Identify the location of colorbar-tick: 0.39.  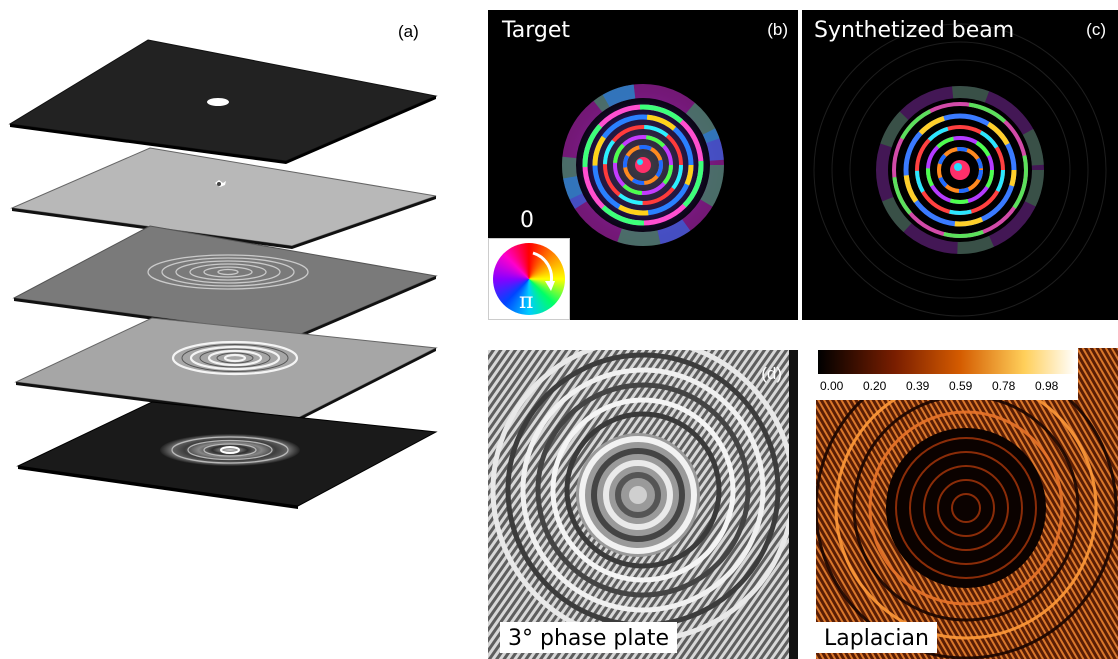
(918, 386).